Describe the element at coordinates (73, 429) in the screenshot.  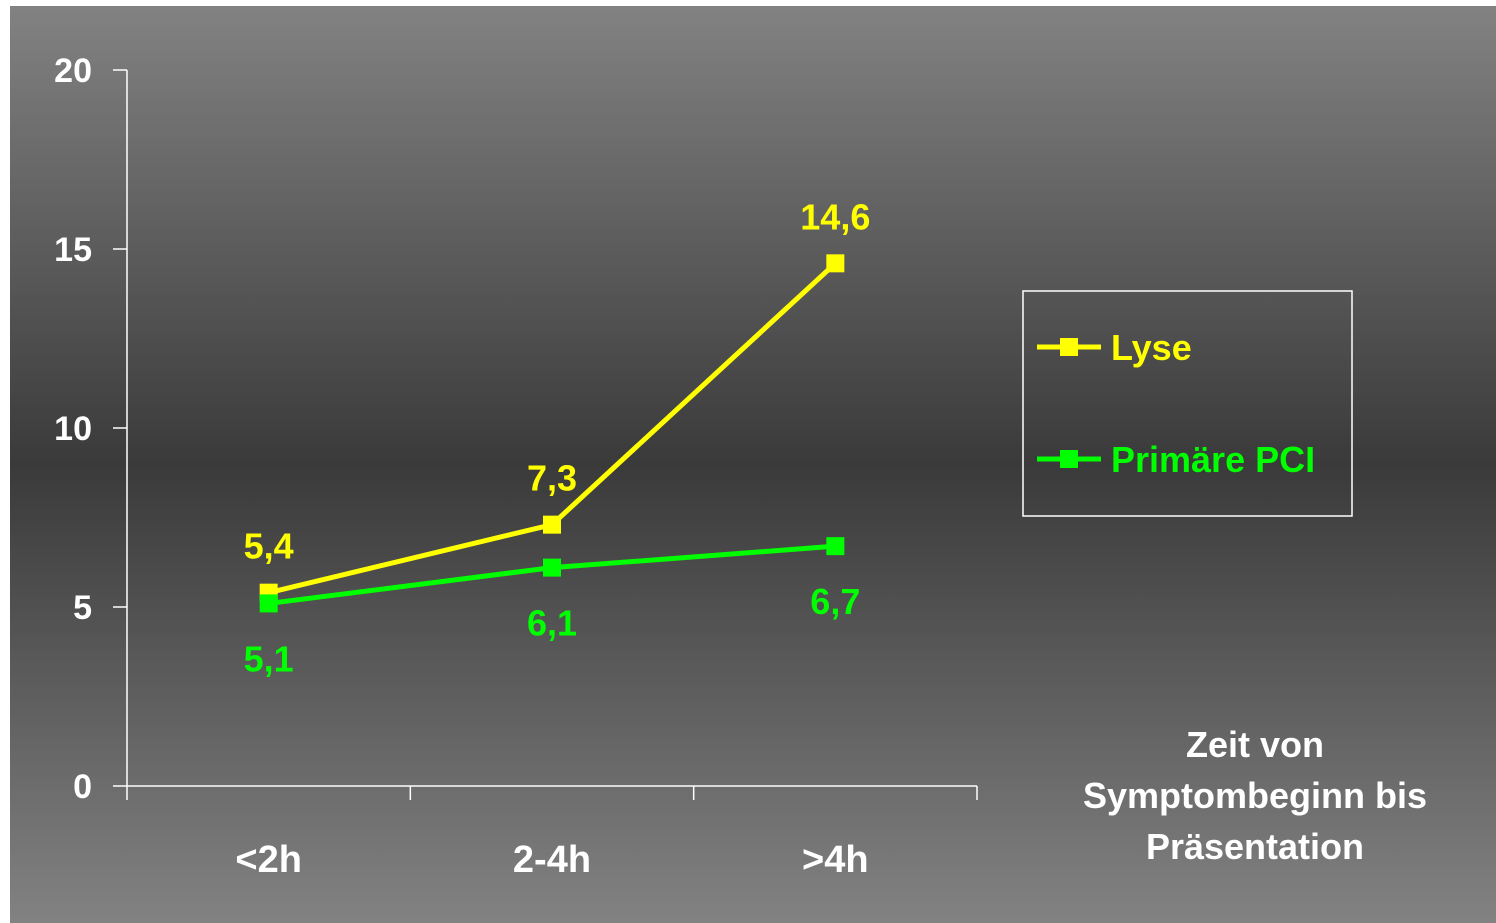
I see `y-tick-label: 10` at that location.